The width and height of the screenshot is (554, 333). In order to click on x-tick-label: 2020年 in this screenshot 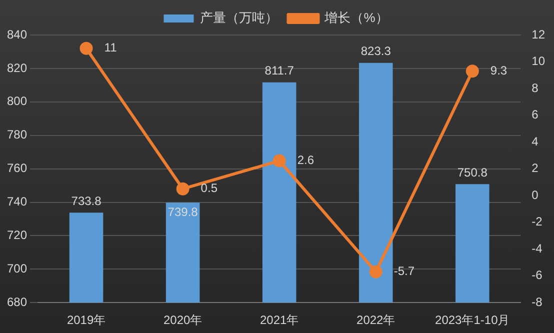, I will do `click(182, 320)`.